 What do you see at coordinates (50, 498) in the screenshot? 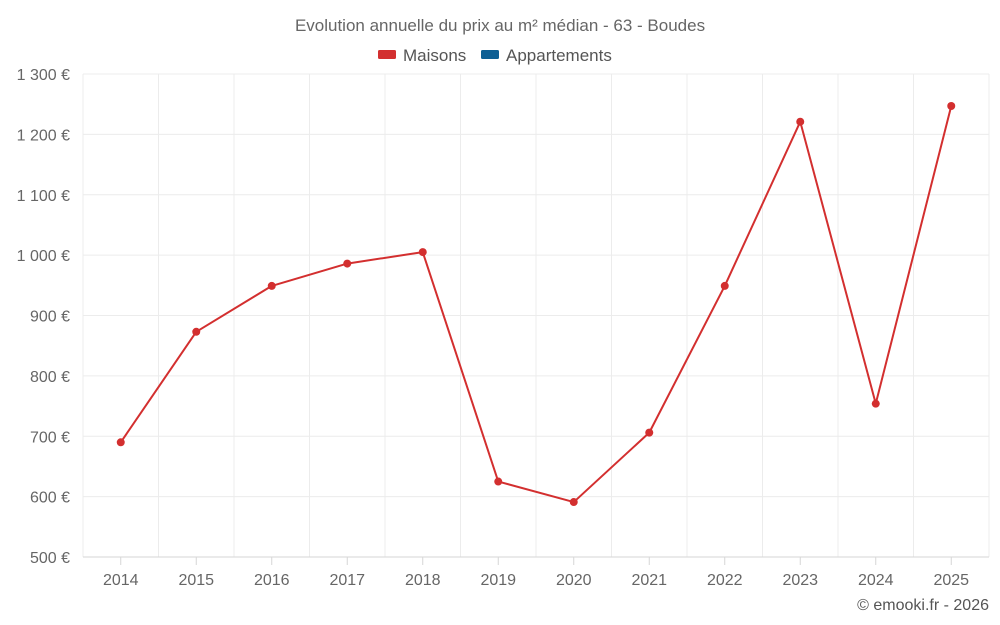
I see `y-tick-label: 600 €` at bounding box center [50, 498].